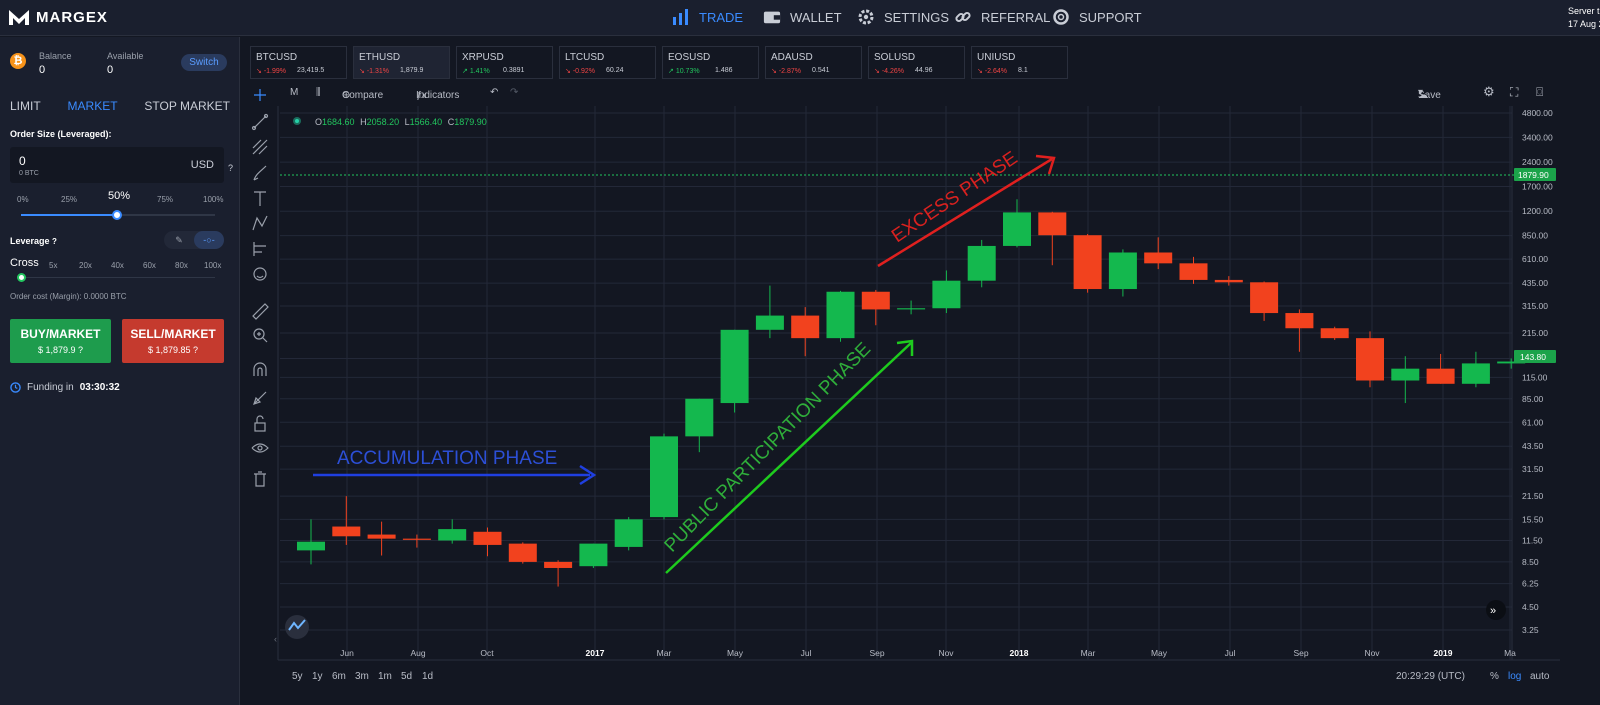 The width and height of the screenshot is (1600, 705). Describe the element at coordinates (23, 199) in the screenshot. I see `percent-0: 0%` at that location.